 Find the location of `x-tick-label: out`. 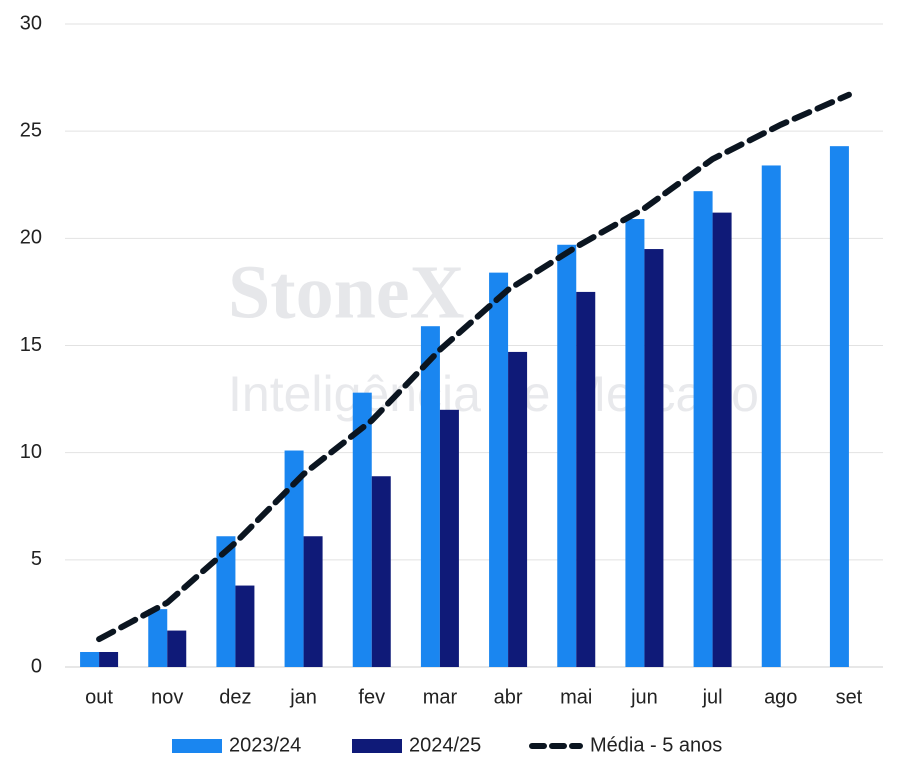

x-tick-label: out is located at coordinates (99, 697).